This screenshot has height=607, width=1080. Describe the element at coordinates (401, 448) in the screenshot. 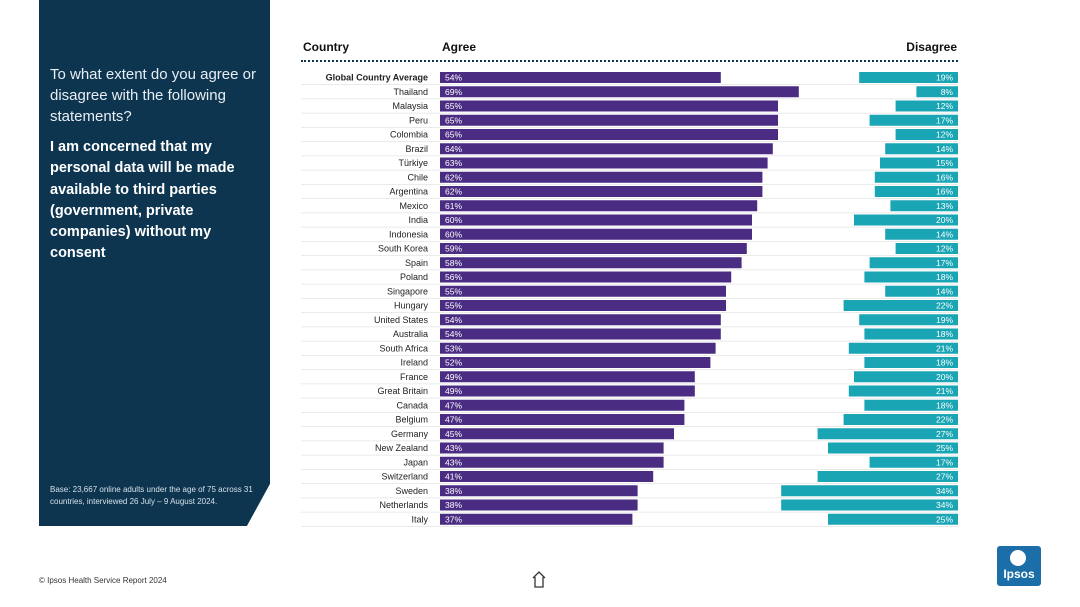

I see `country-label: New Zealand` at that location.